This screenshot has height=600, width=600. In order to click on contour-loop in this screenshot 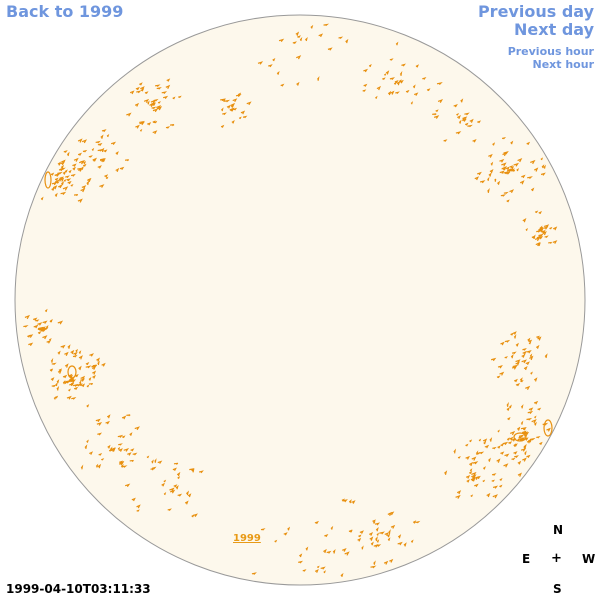, I will do `click(520, 437)`.